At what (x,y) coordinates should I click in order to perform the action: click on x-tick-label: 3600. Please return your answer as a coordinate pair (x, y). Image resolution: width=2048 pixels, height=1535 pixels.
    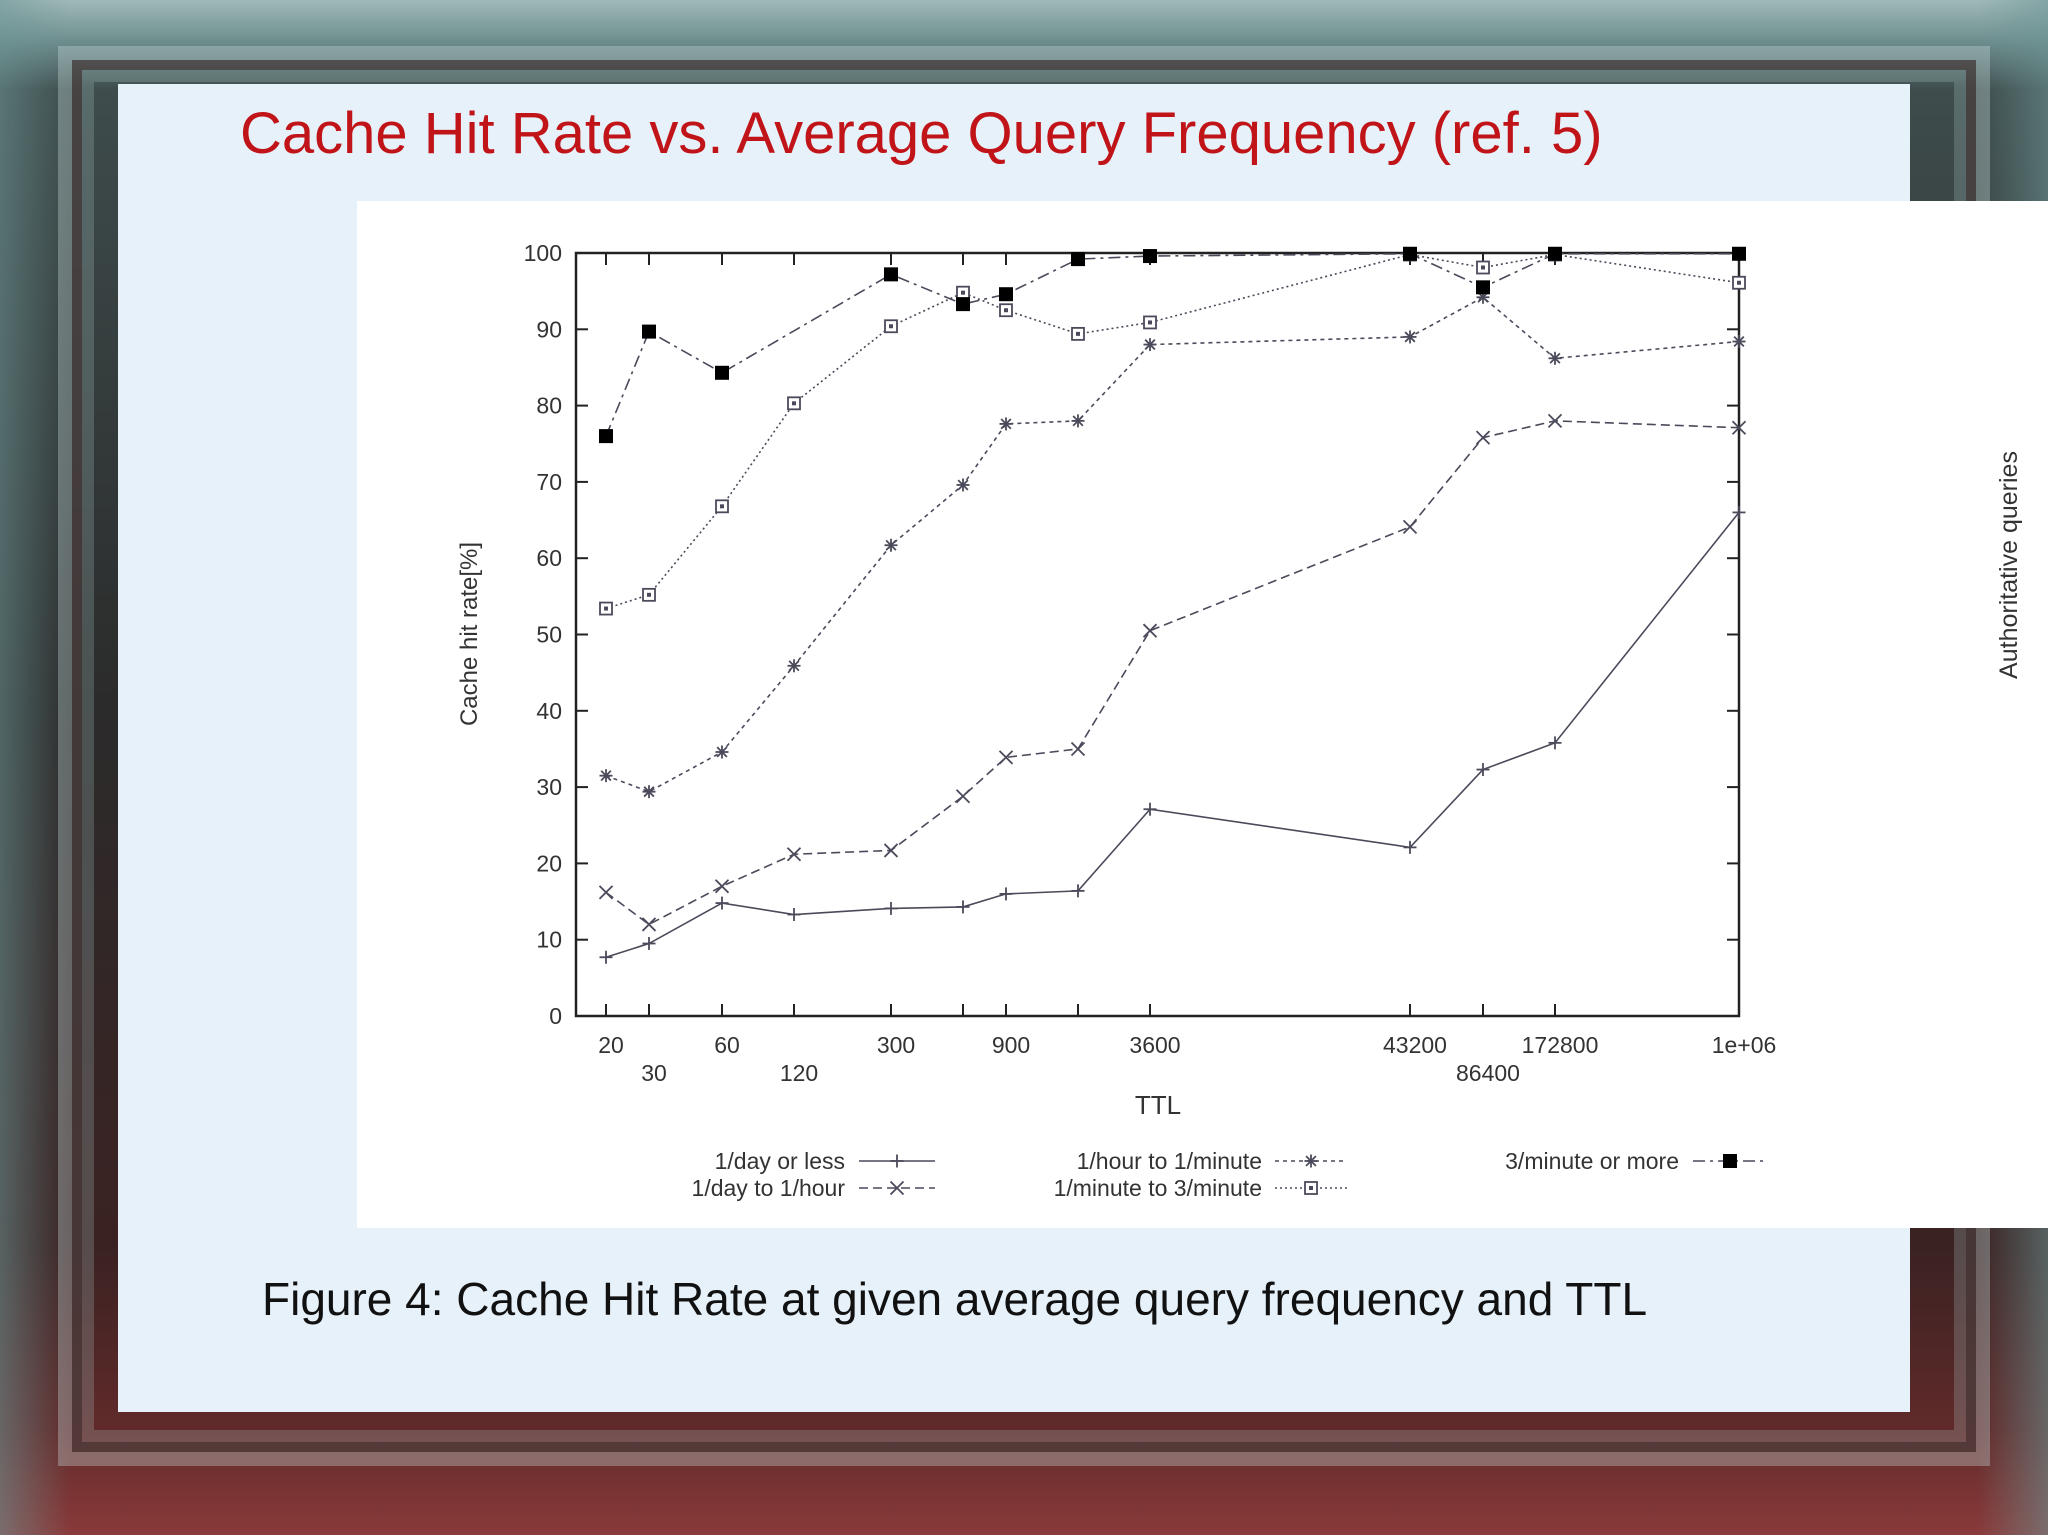
    Looking at the image, I should click on (1154, 1045).